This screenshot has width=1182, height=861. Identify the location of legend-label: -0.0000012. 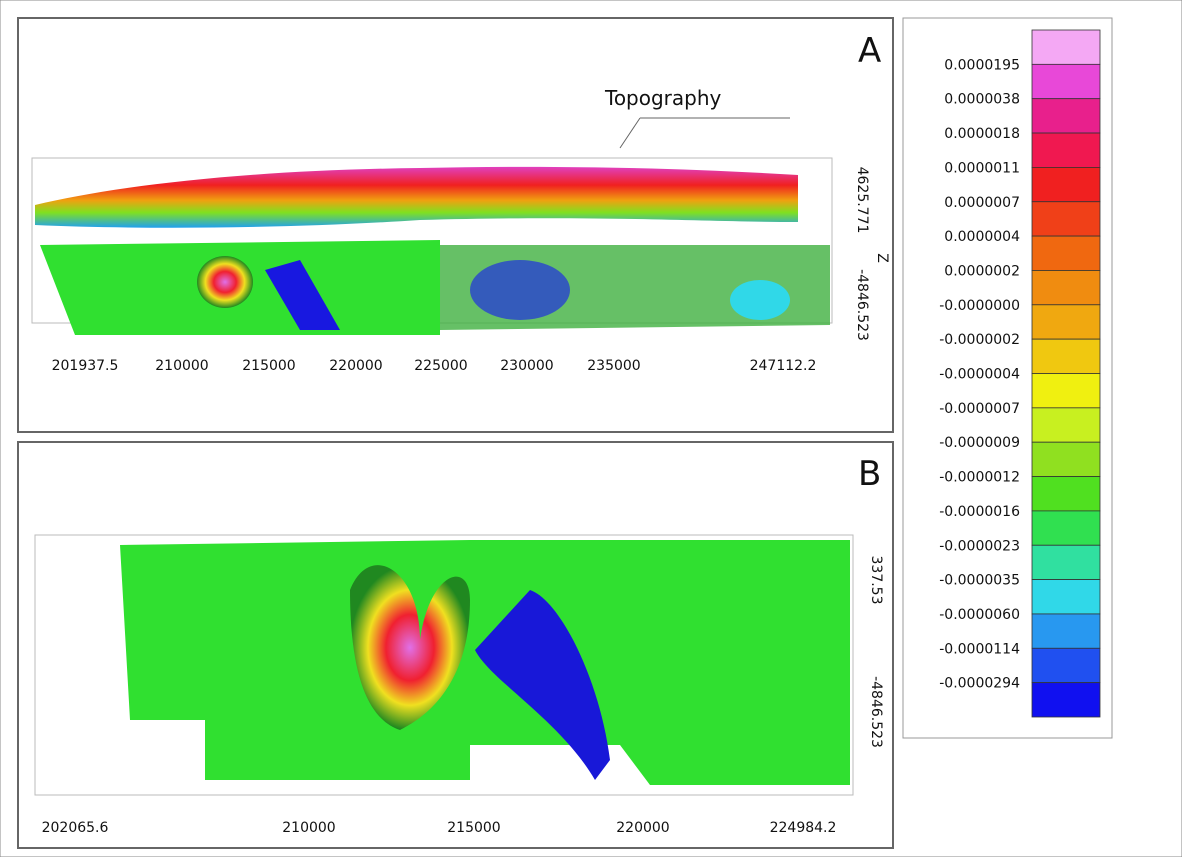
(979, 478).